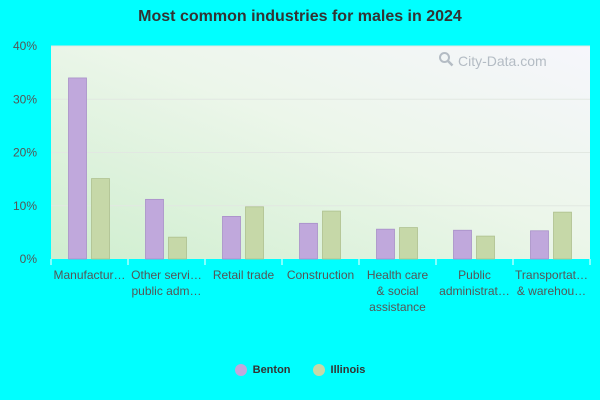  Describe the element at coordinates (25, 206) in the screenshot. I see `y-tick-label: 10%` at that location.